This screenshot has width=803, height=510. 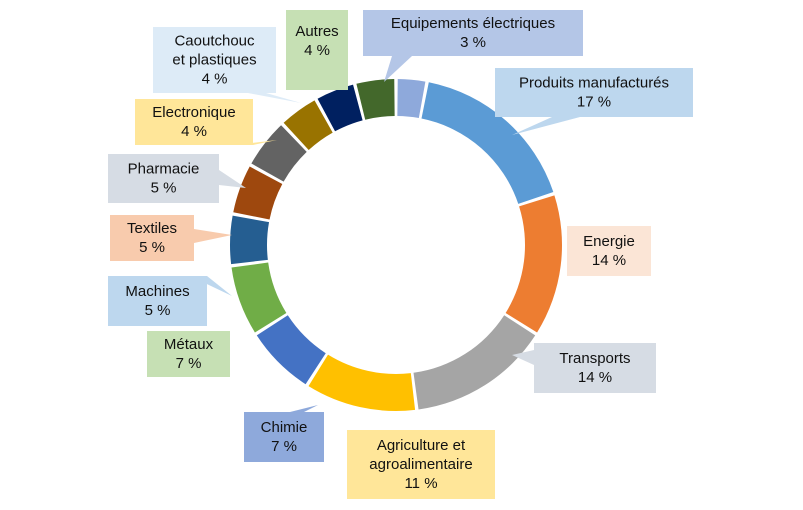 I want to click on label-textiles: Textiles 5 %, so click(x=171, y=238).